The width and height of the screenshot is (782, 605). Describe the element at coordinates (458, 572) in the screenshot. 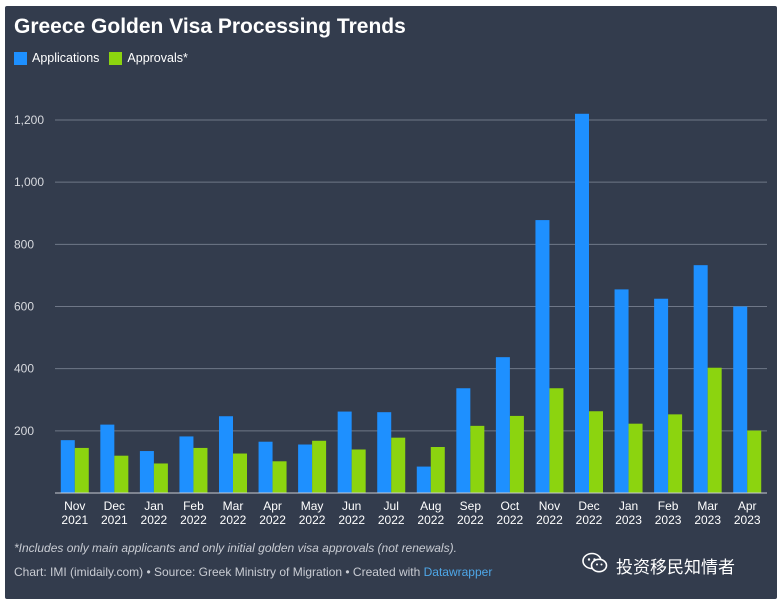

I see `datawrapper-link: Datawrapper` at that location.